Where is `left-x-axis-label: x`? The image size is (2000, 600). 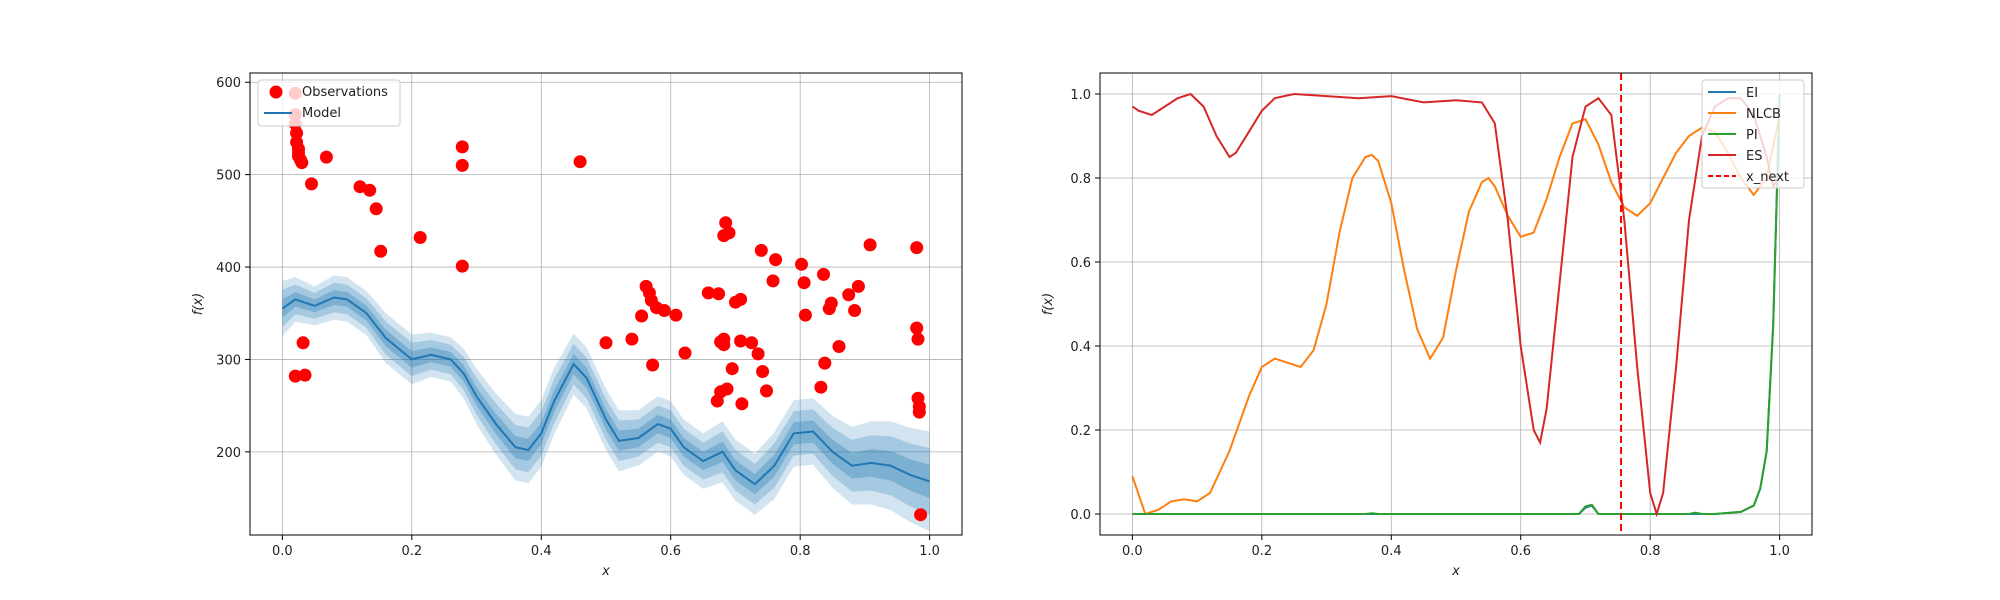
left-x-axis-label: x is located at coordinates (605, 571).